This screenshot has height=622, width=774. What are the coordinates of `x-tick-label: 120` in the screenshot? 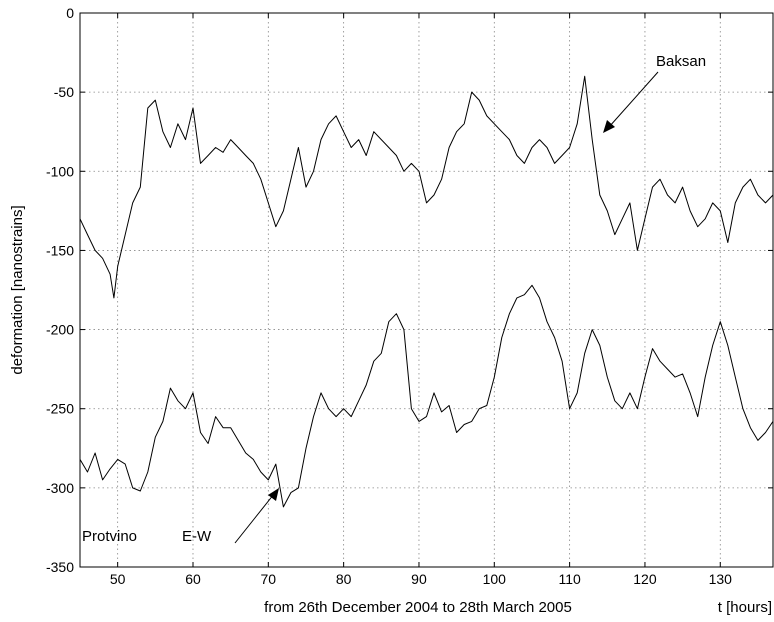 It's located at (645, 579).